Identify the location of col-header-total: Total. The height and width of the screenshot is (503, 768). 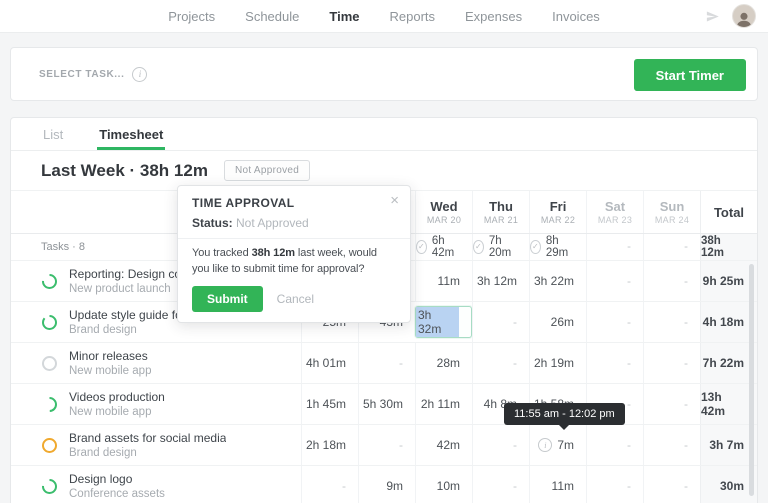
(728, 212).